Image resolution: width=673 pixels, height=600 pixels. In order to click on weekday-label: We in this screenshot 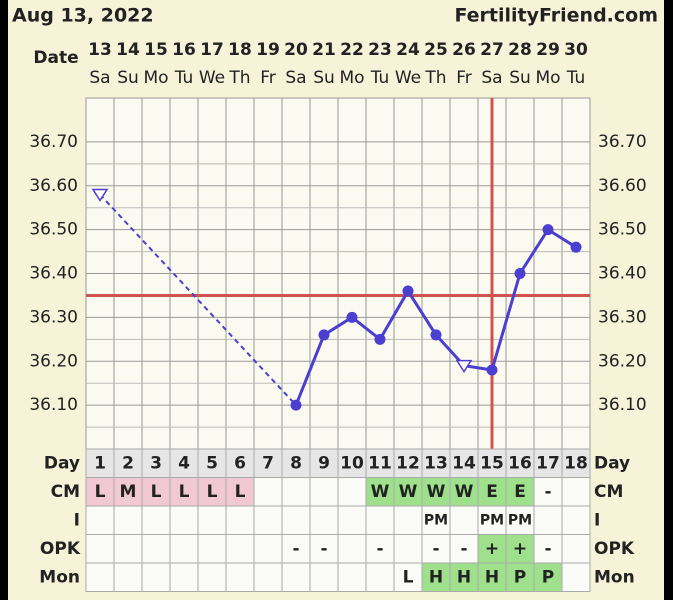, I will do `click(408, 78)`.